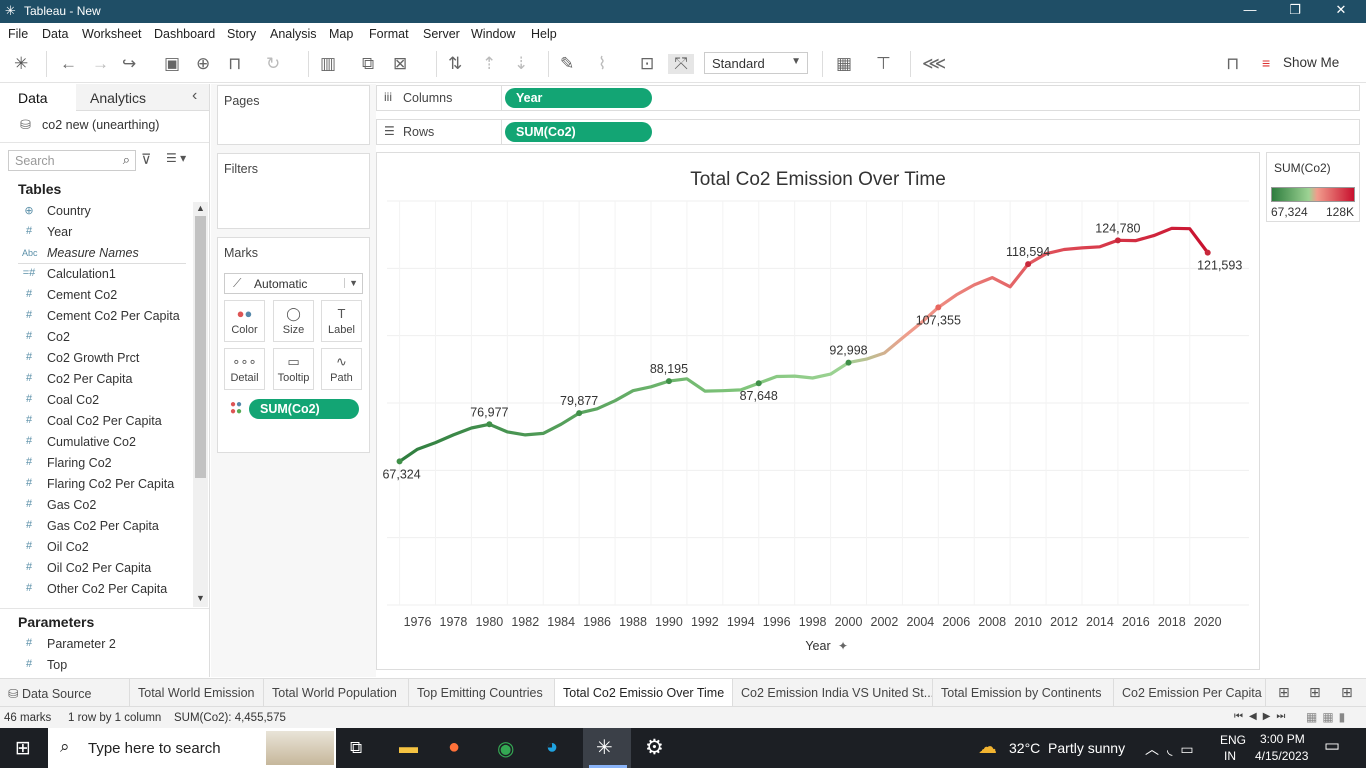  I want to click on sheet-tab: Total World Population, so click(336, 693).